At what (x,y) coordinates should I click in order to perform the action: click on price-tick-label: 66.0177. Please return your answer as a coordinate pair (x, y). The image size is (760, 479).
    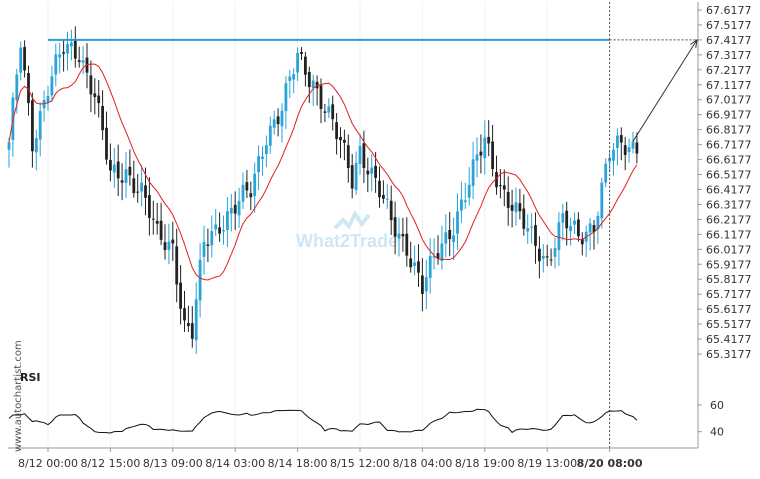
    Looking at the image, I should click on (729, 249).